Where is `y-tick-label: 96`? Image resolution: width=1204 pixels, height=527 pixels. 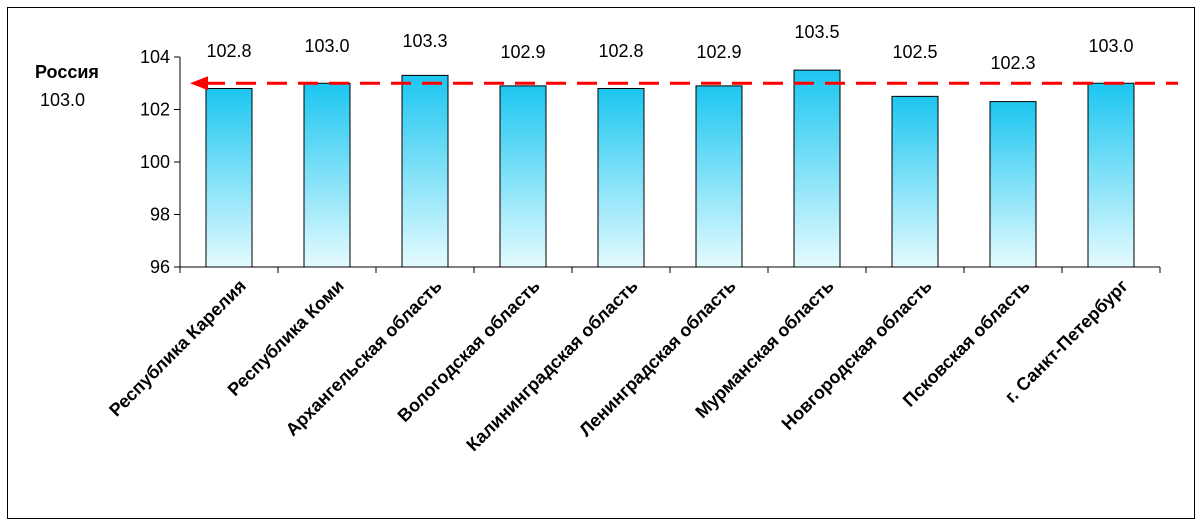 y-tick-label: 96 is located at coordinates (160, 267).